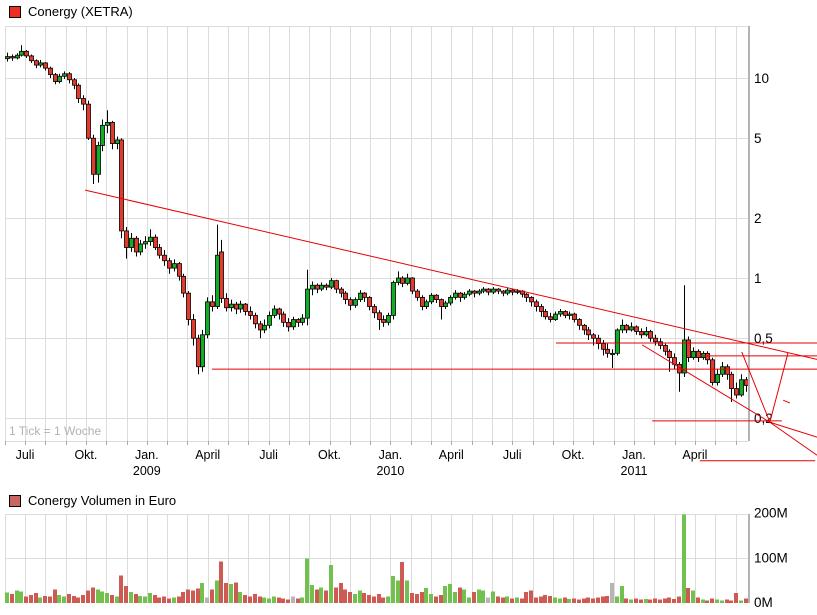 This screenshot has width=817, height=615. What do you see at coordinates (376, 558) in the screenshot?
I see `volume-bars` at bounding box center [376, 558].